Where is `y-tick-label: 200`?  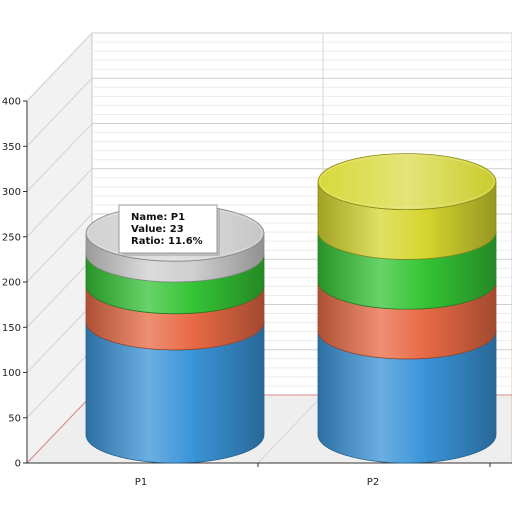 y-tick-label: 200 is located at coordinates (11, 283).